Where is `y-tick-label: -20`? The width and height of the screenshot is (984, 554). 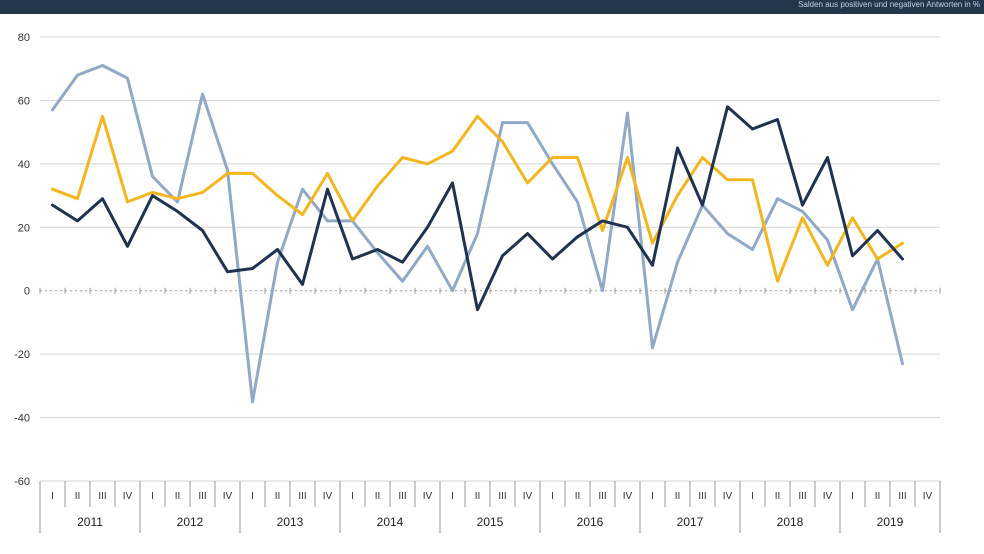 y-tick-label: -20 is located at coordinates (22, 355).